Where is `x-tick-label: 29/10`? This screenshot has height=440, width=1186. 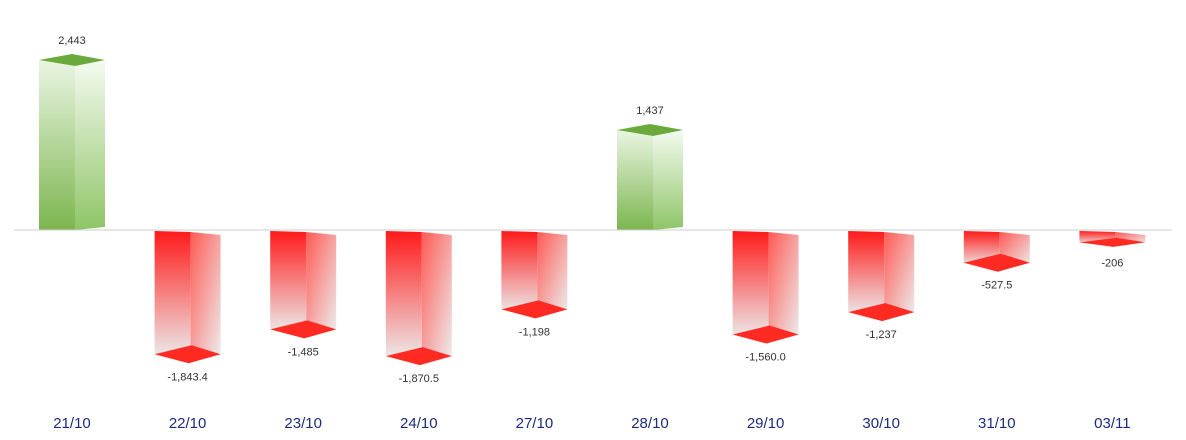 x-tick-label: 29/10 is located at coordinates (766, 423).